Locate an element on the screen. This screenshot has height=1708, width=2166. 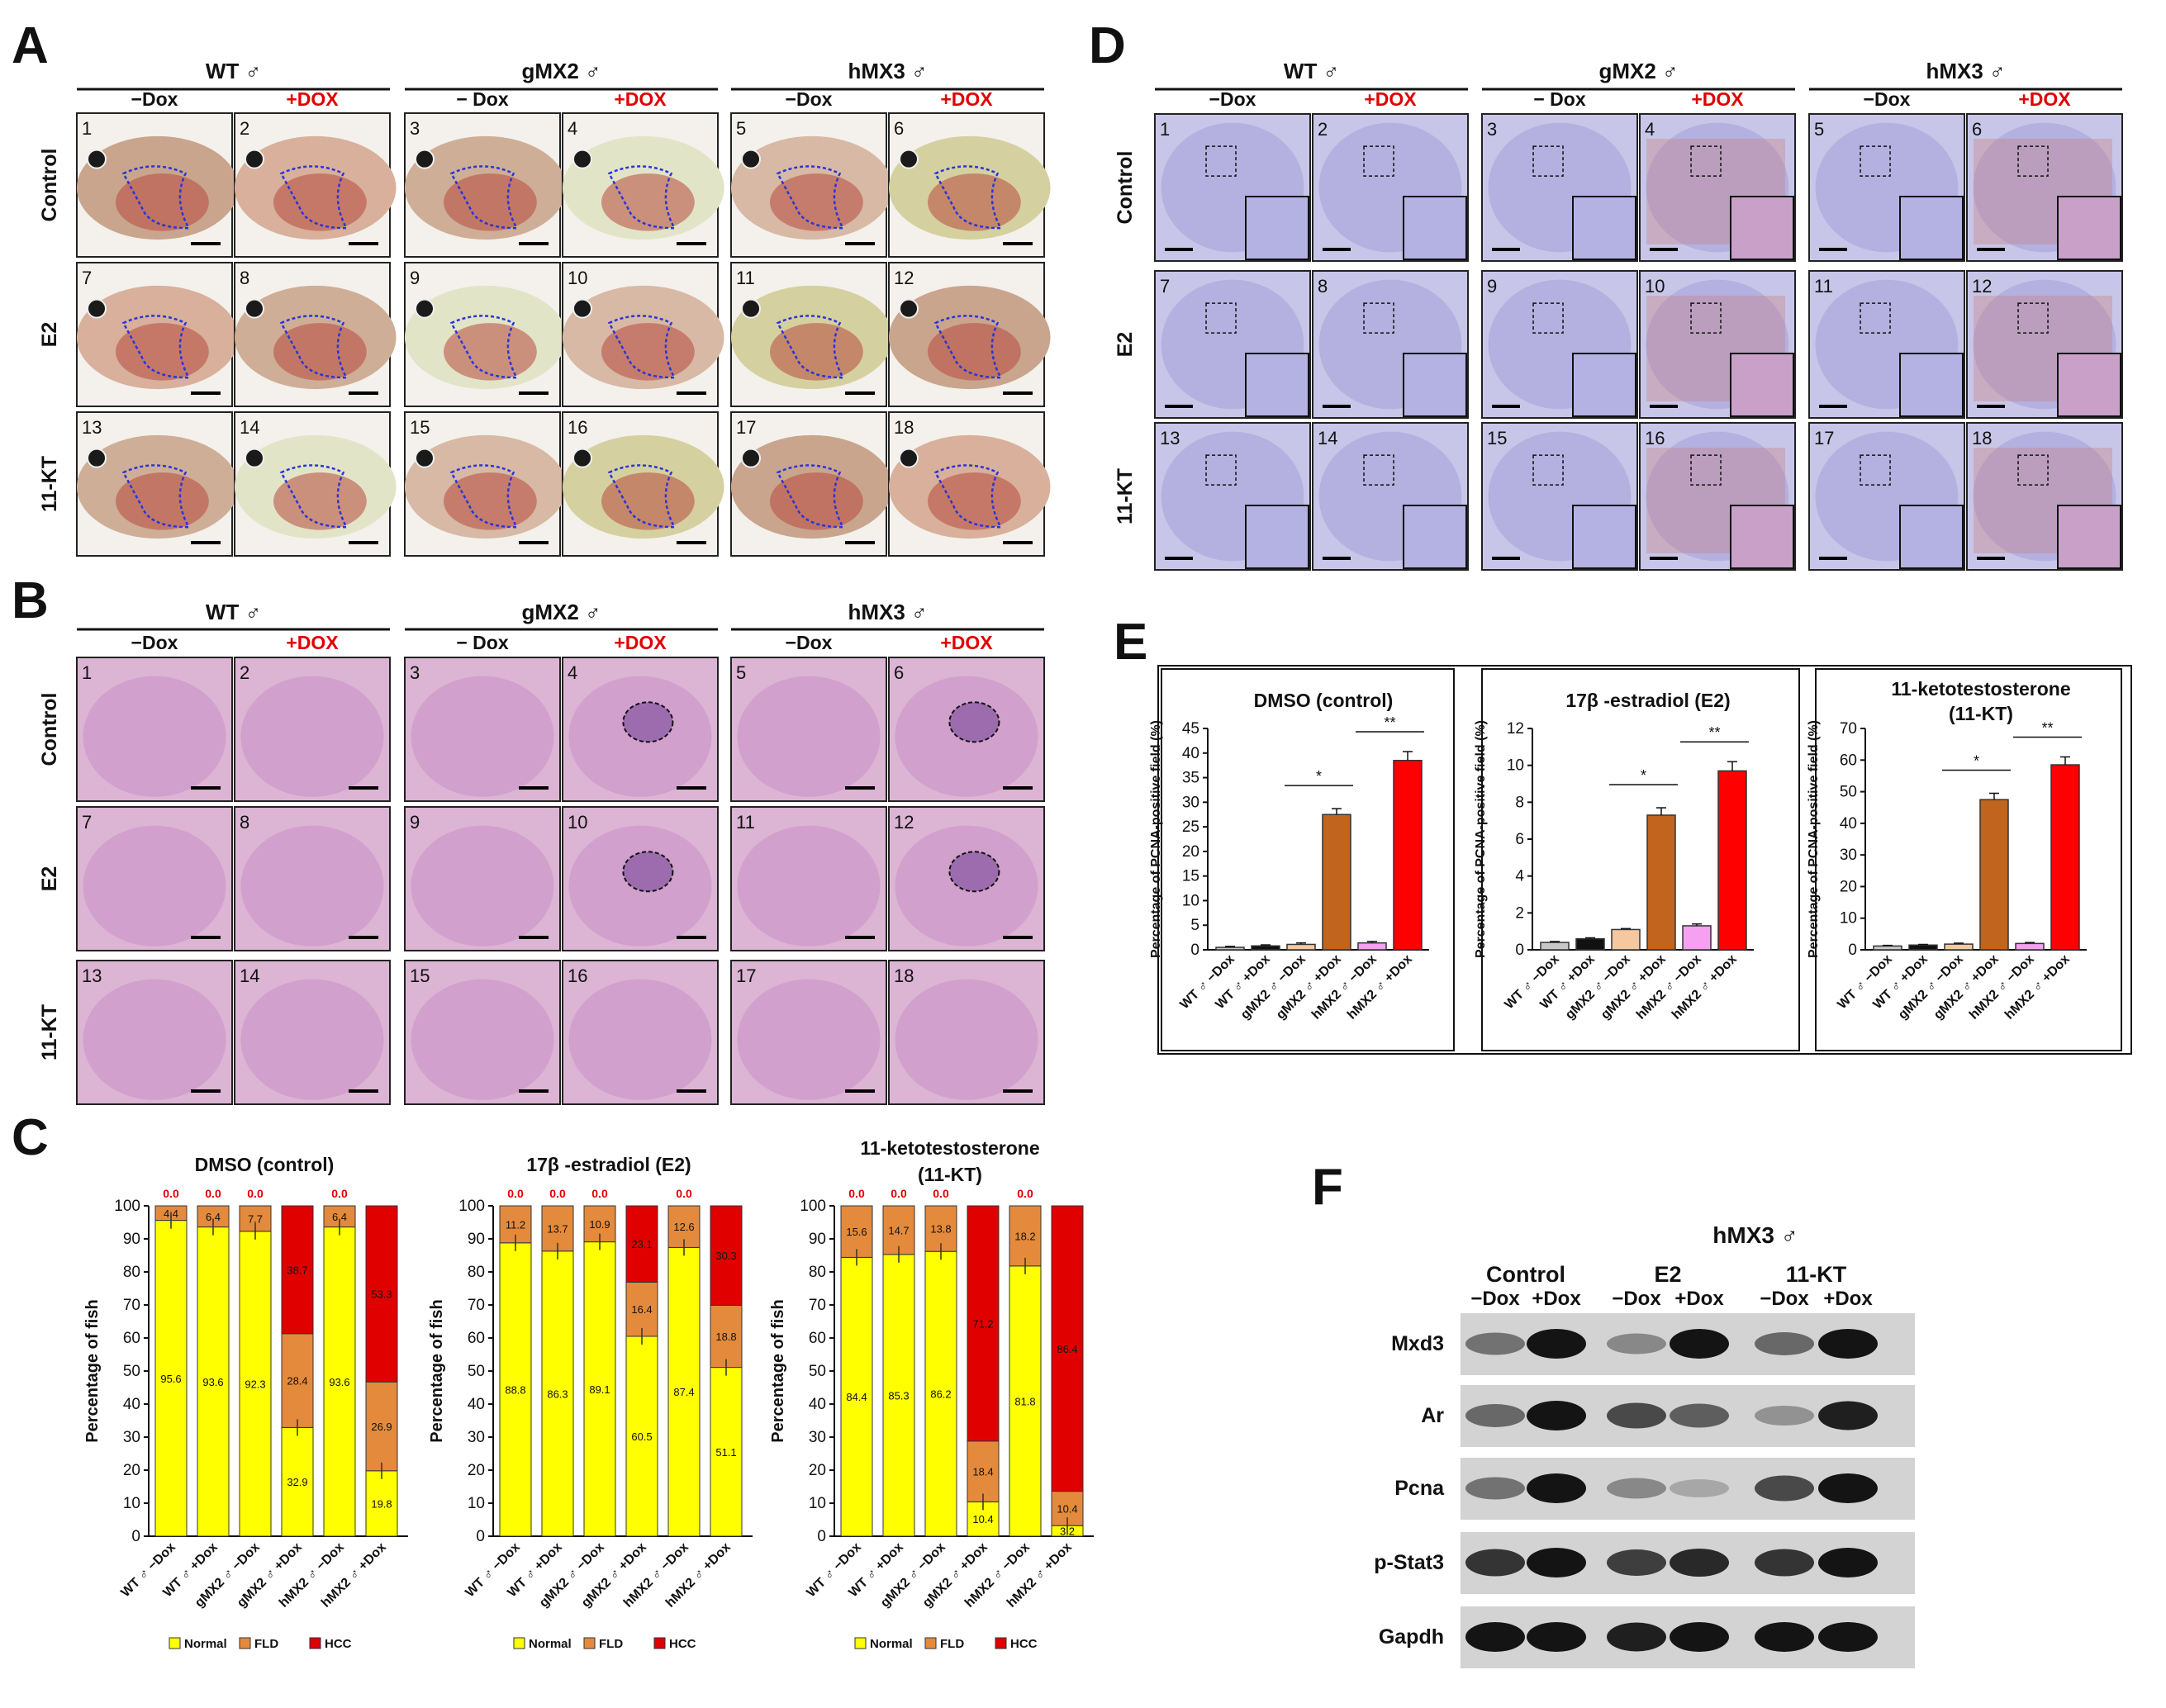
ihc-micrograph: 18 is located at coordinates (2044, 497).